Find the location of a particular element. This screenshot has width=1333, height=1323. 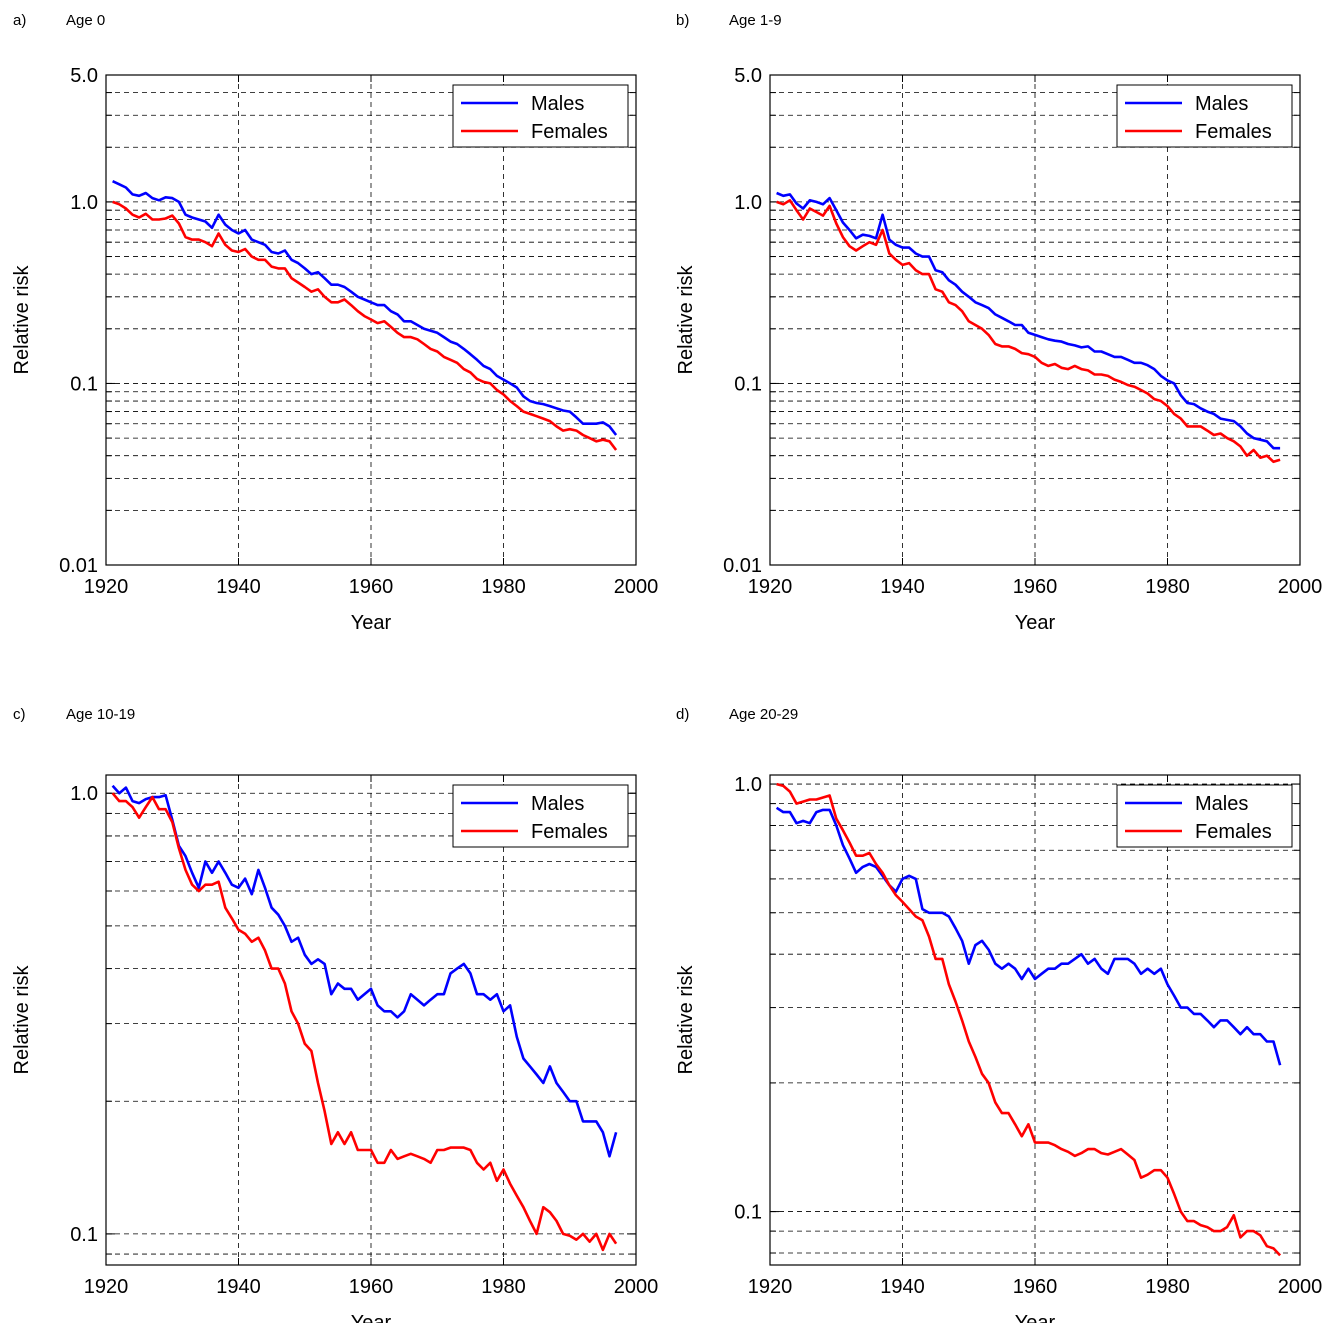

panel-tag-c: c) is located at coordinates (19, 714).